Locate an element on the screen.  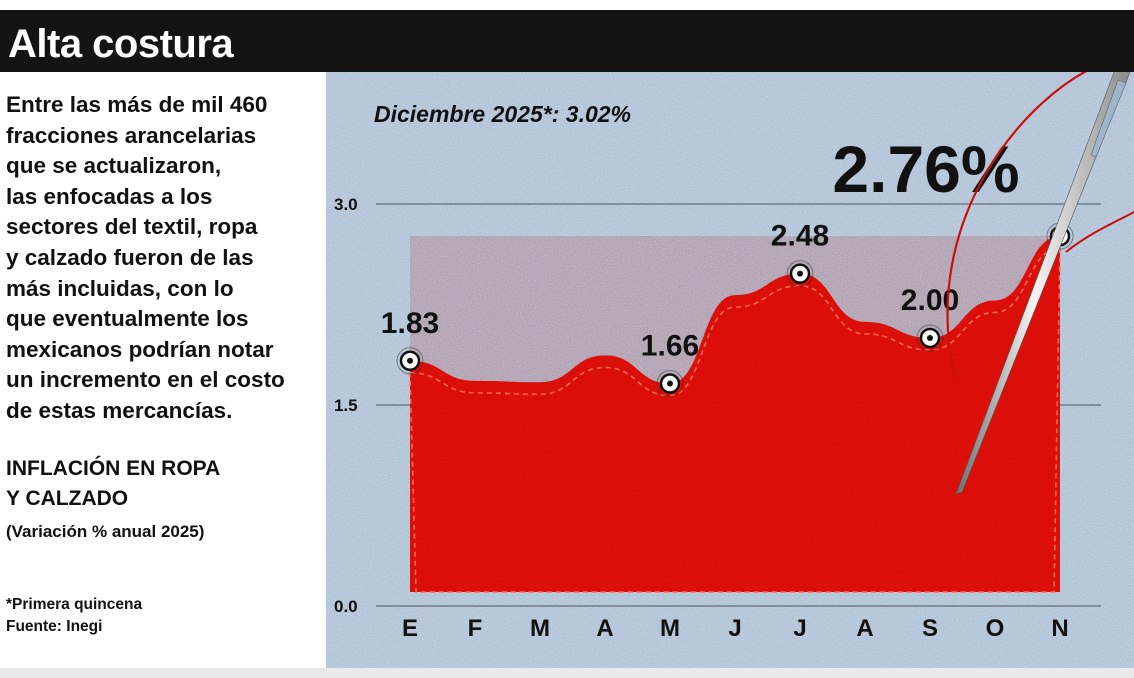
header-bar: Alta costura is located at coordinates (567, 41).